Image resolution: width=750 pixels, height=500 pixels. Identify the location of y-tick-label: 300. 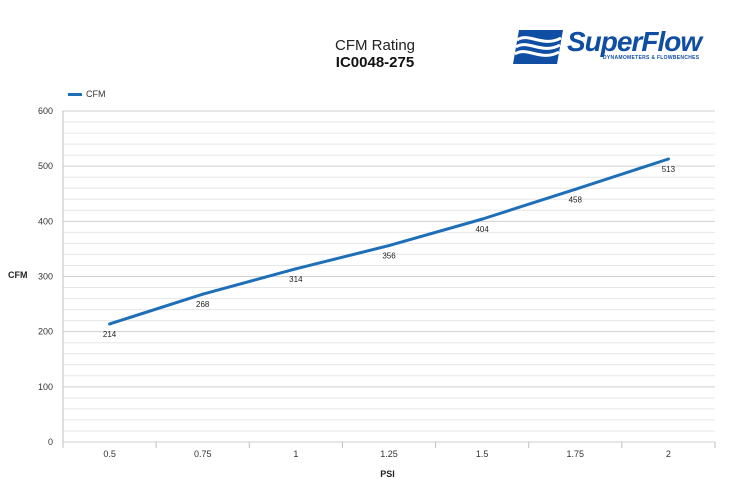
(45, 277).